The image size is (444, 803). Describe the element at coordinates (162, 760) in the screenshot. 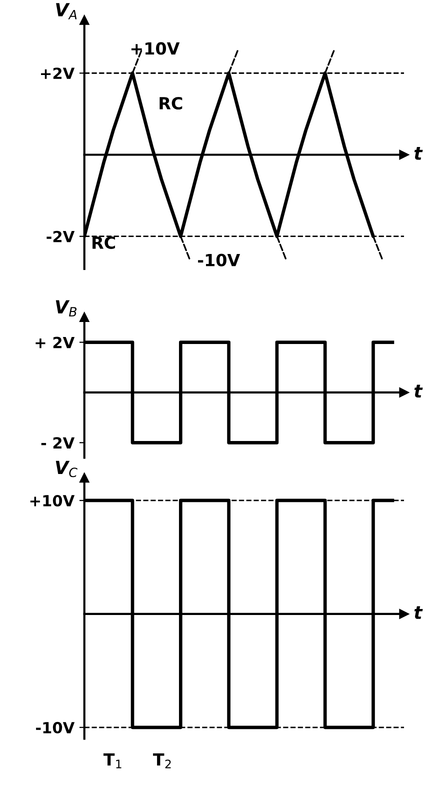

I see `text: T$_{2}$` at that location.